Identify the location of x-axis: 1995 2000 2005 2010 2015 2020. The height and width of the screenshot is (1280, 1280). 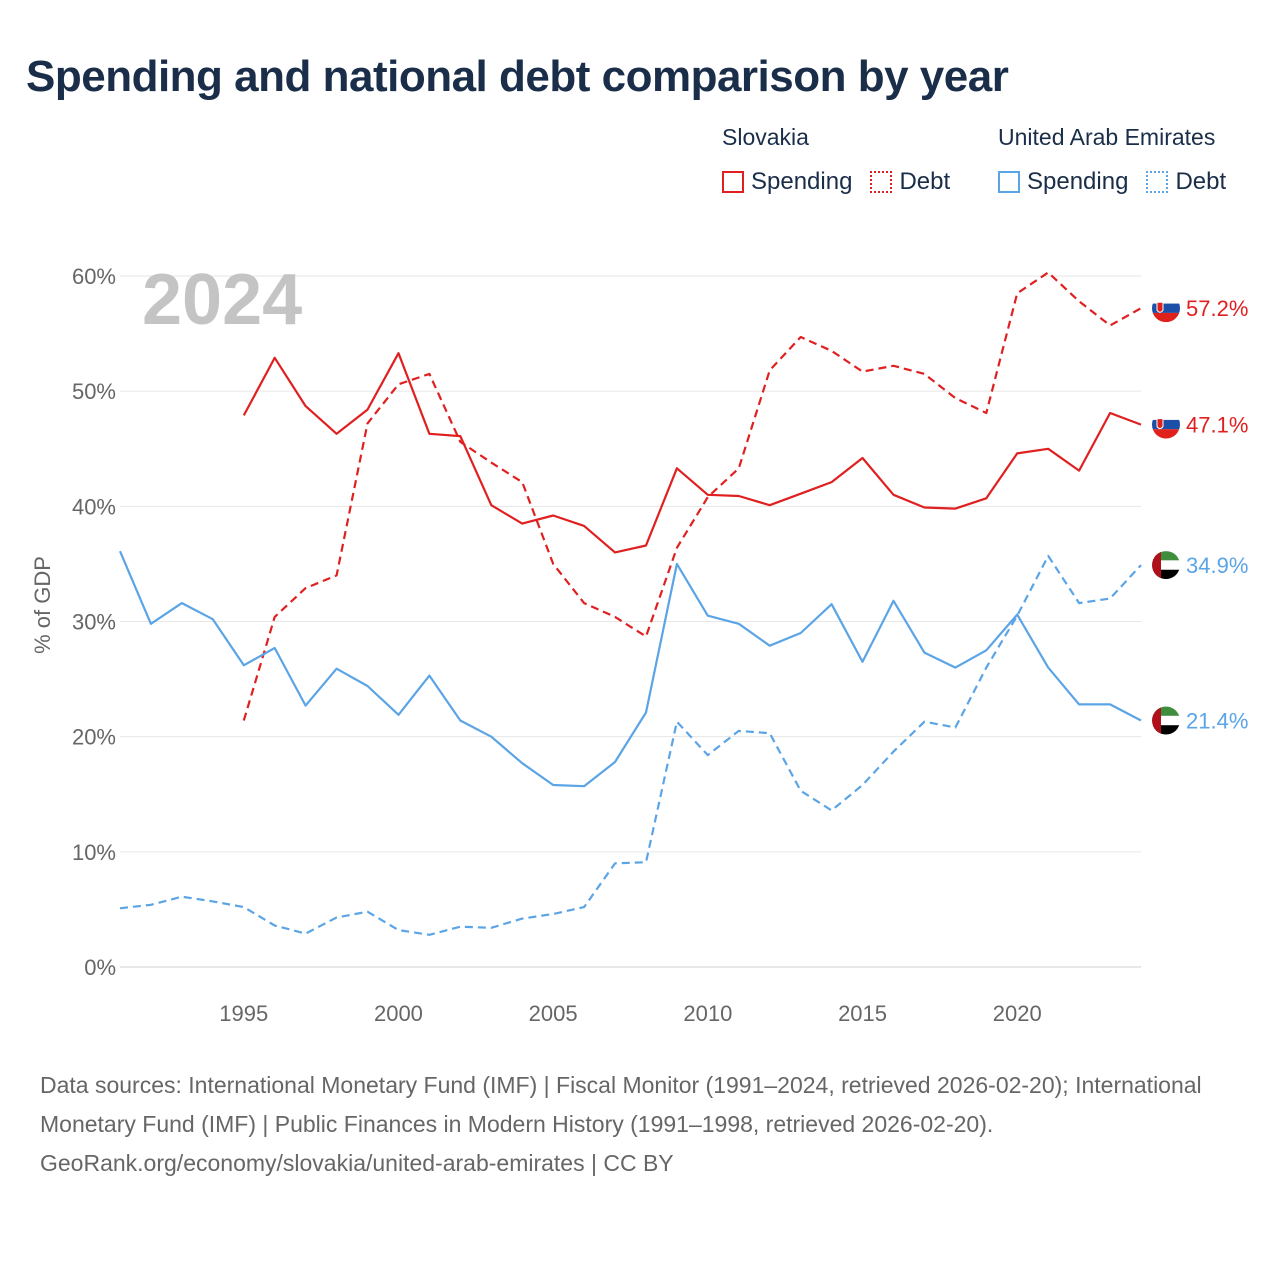
(630, 1013).